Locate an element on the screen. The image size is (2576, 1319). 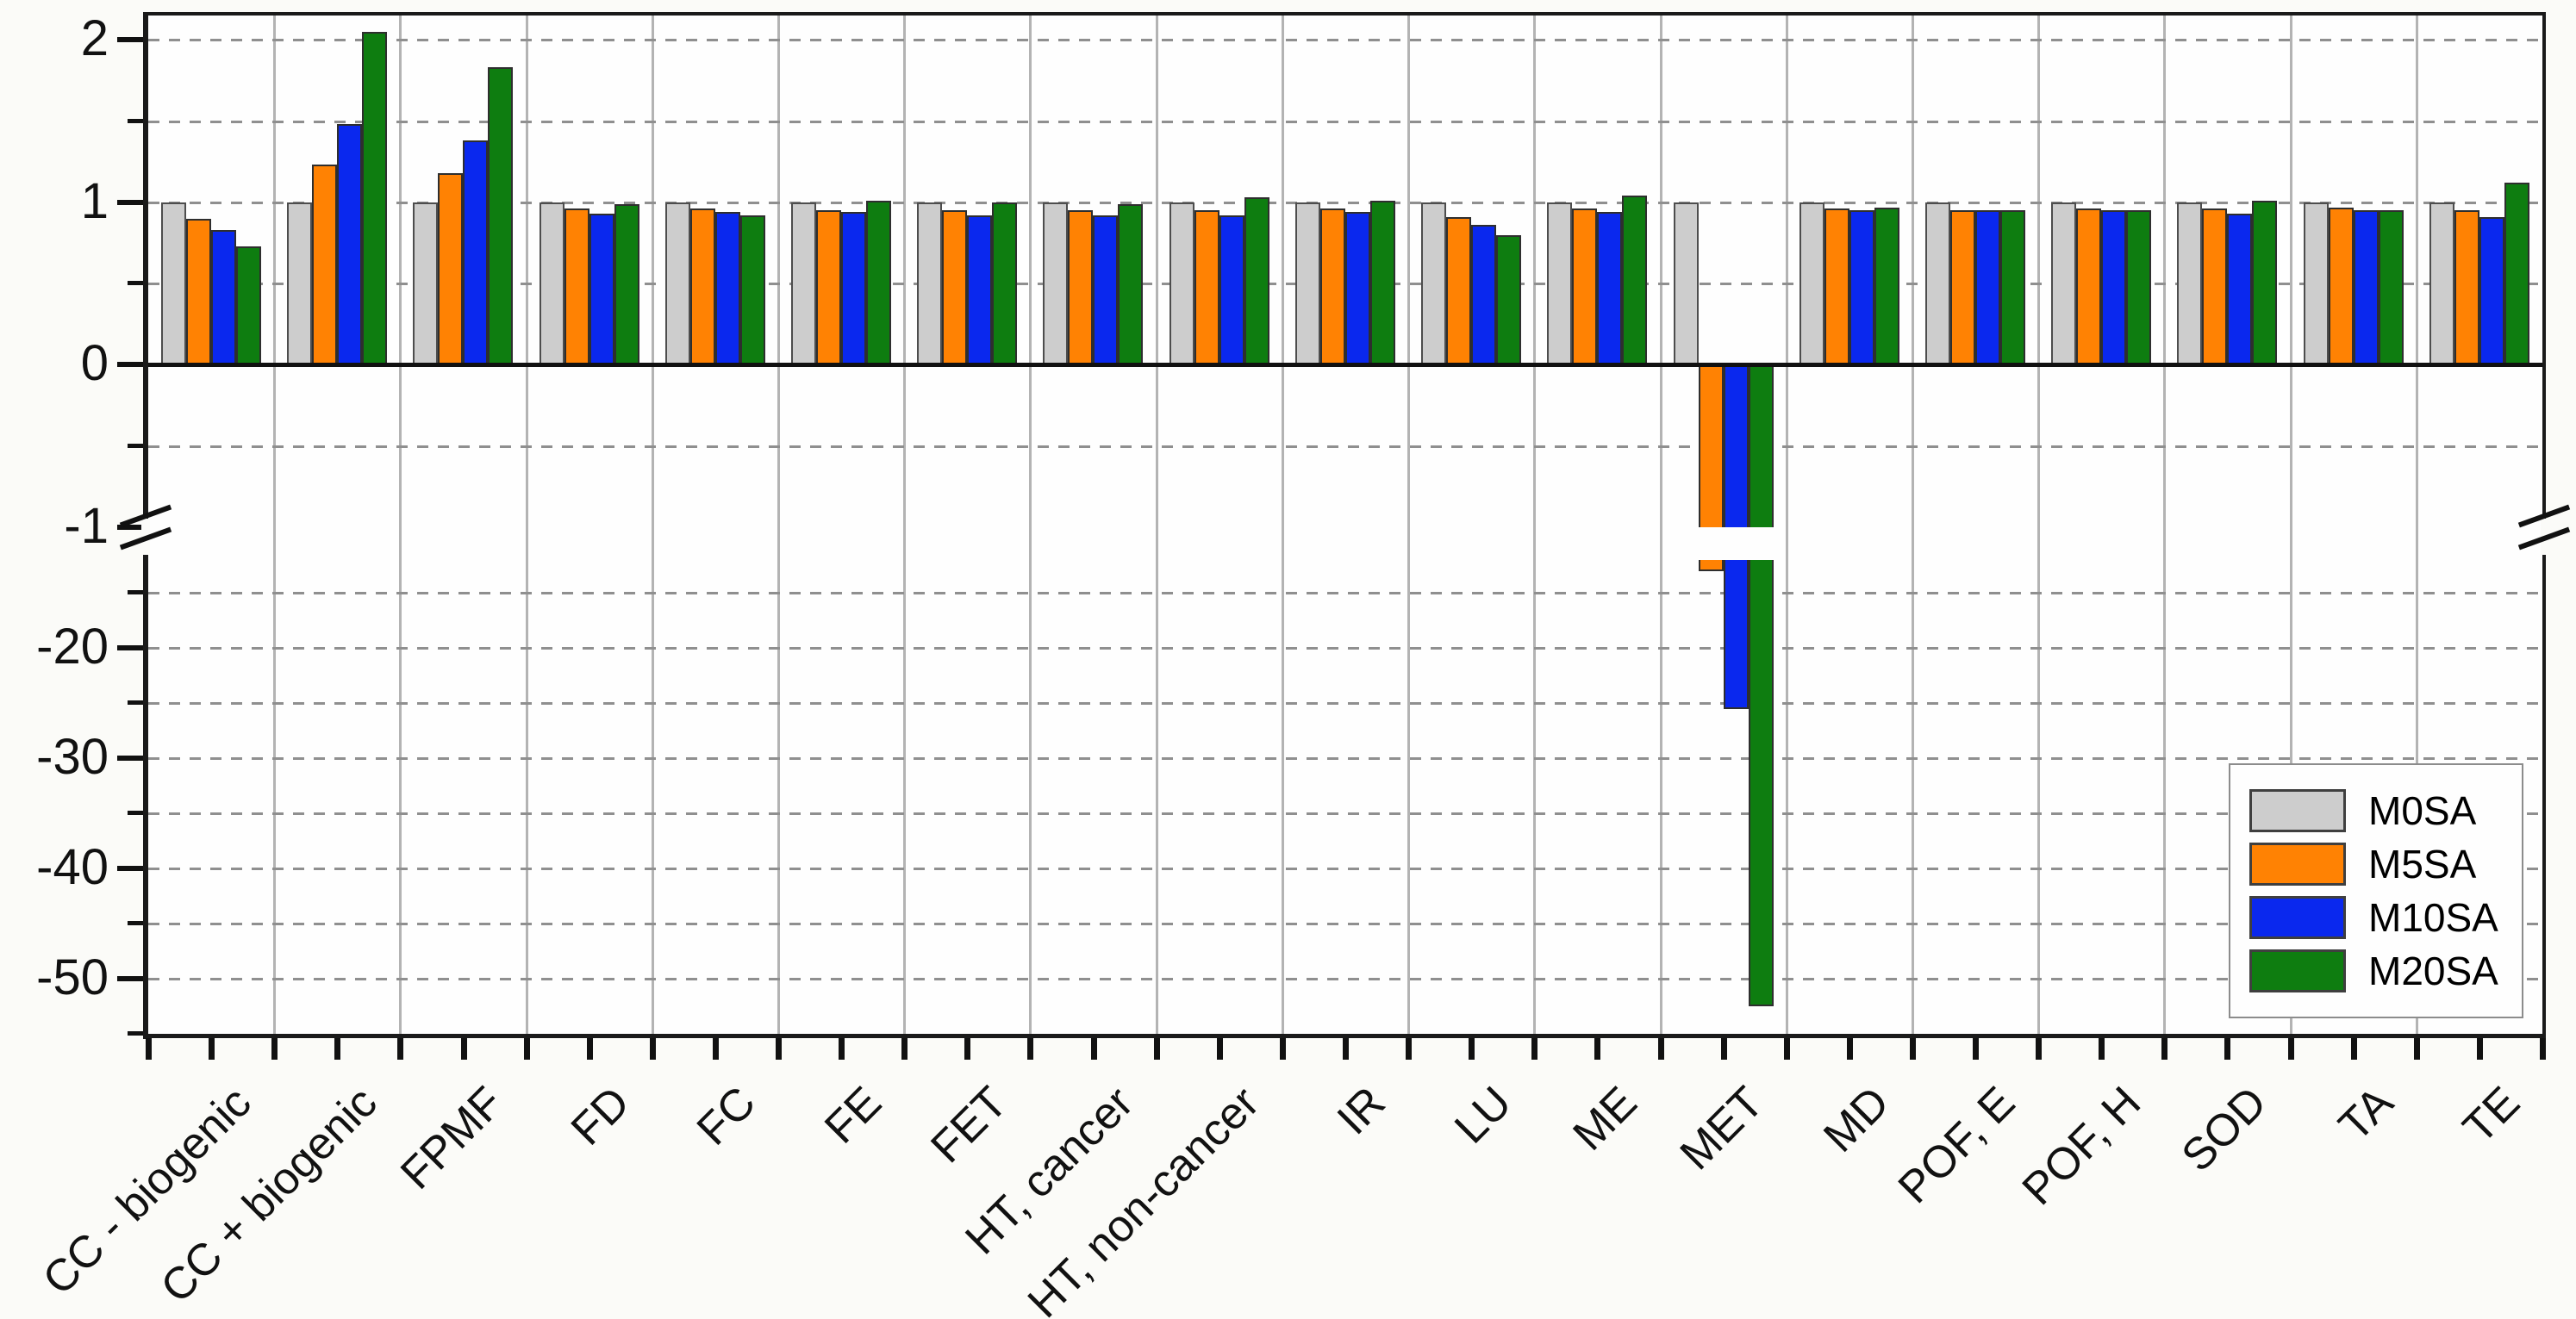
x-category-label: MET is located at coordinates (1722, 1128).